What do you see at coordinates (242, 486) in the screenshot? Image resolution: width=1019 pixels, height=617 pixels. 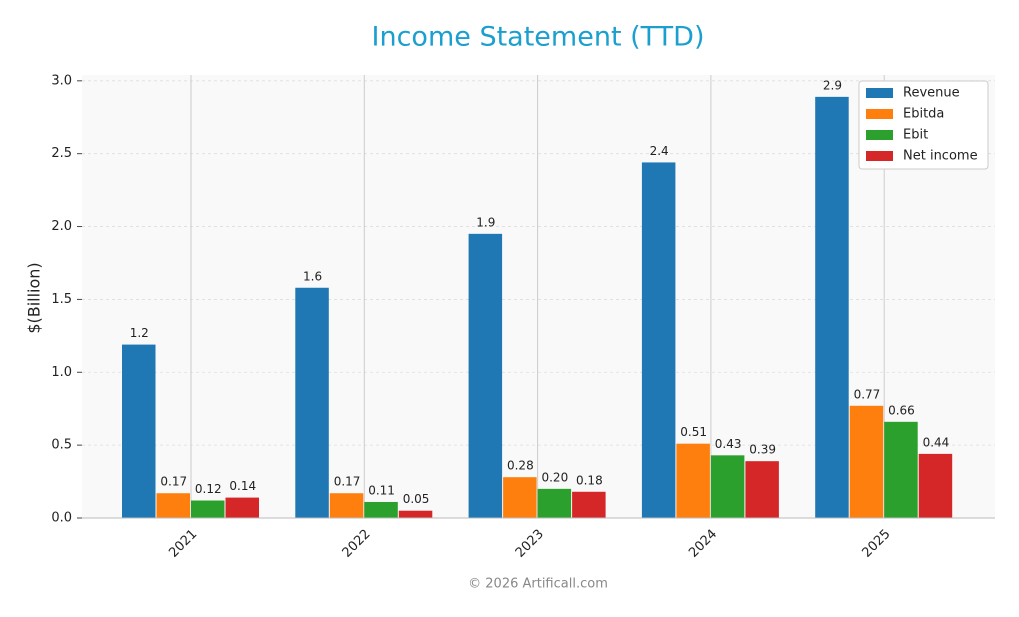 I see `value-label: 0.14` at bounding box center [242, 486].